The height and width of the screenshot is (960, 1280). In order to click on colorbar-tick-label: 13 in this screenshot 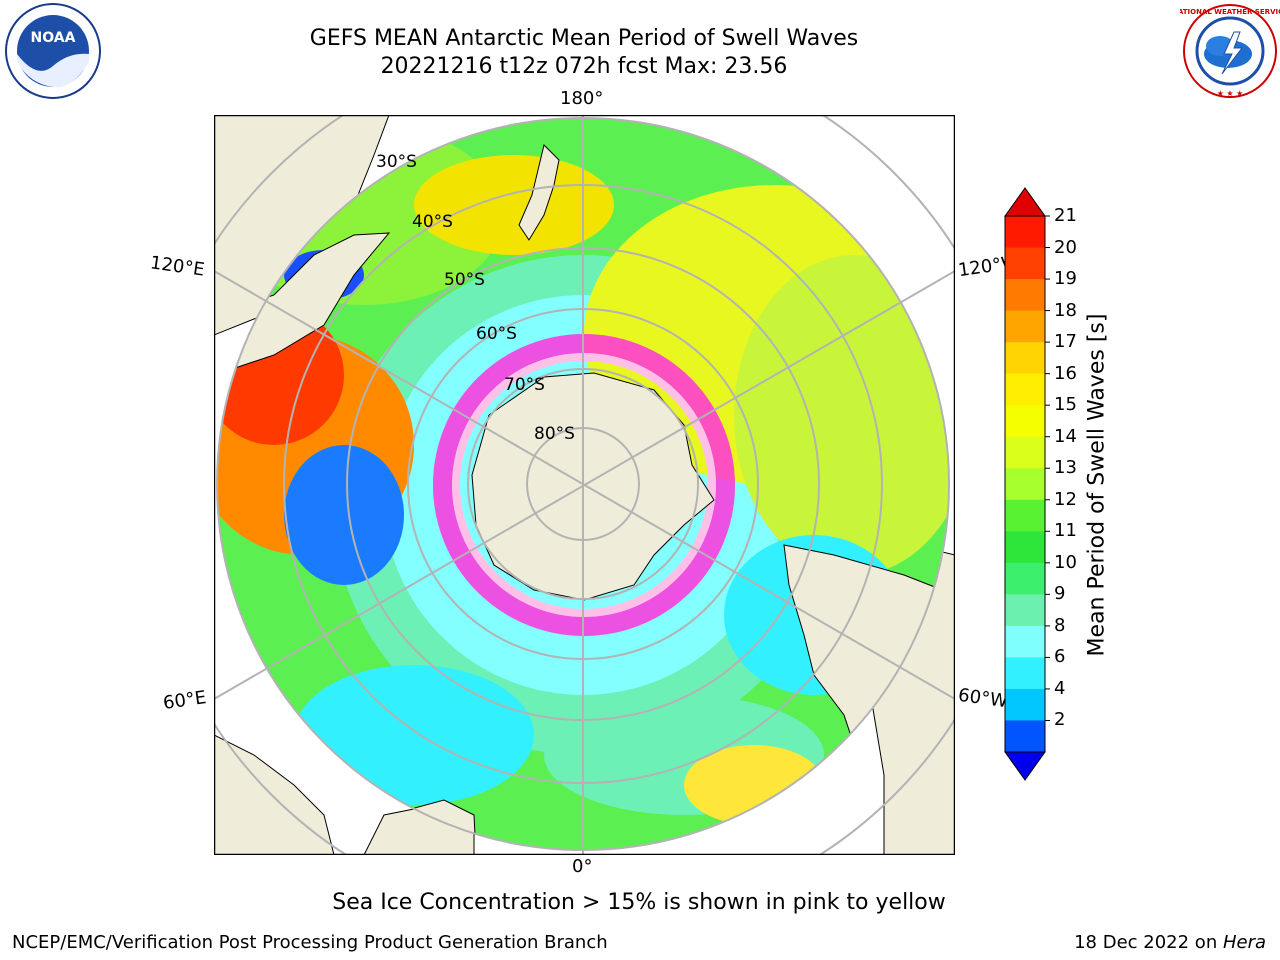, I will do `click(1065, 468)`.